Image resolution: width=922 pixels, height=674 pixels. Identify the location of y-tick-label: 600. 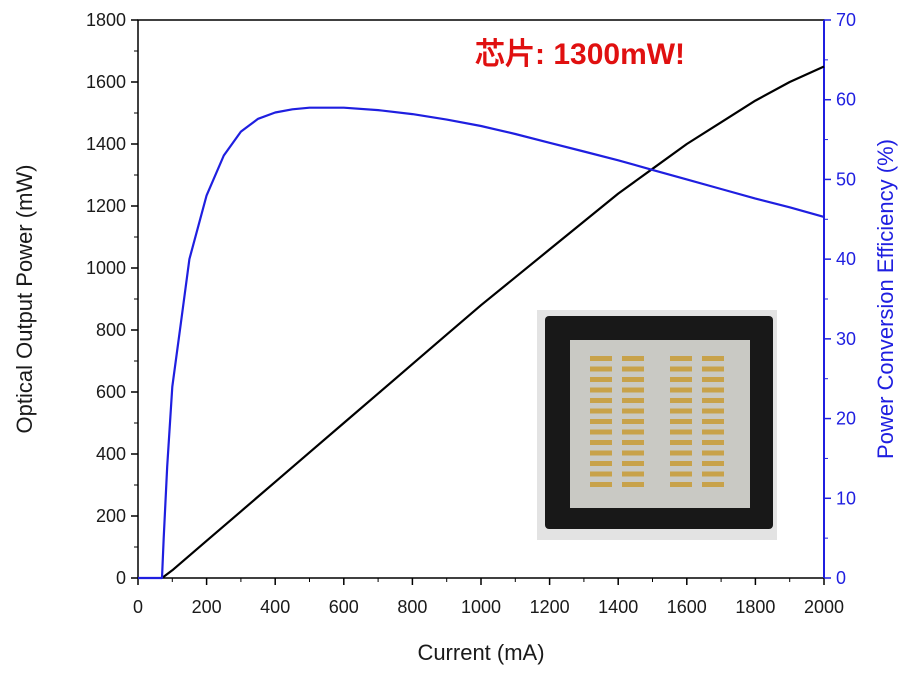
(111, 392).